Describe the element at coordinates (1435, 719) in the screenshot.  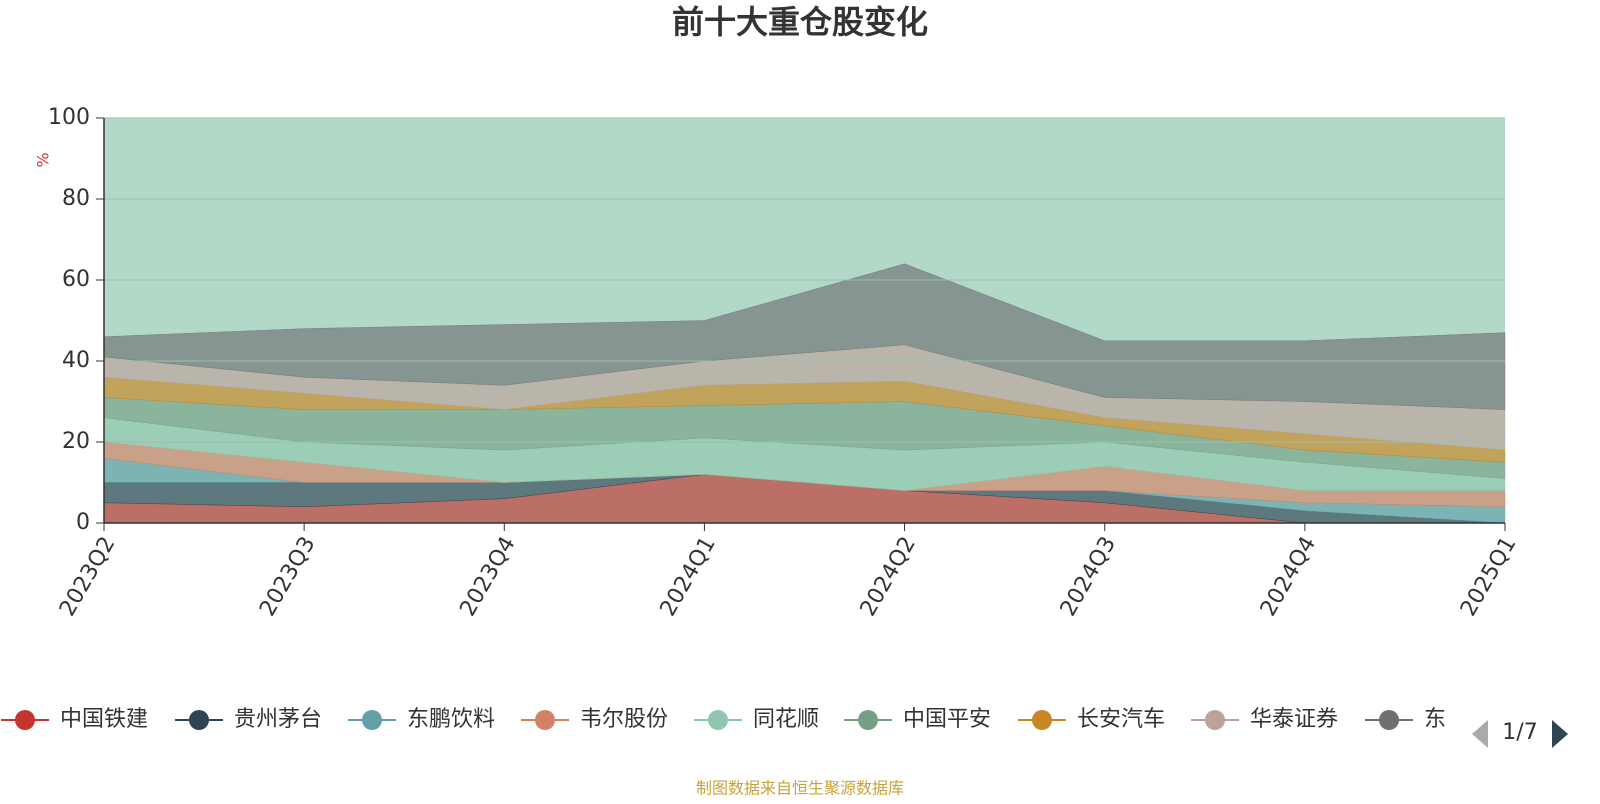
I see `legend-label: 东` at that location.